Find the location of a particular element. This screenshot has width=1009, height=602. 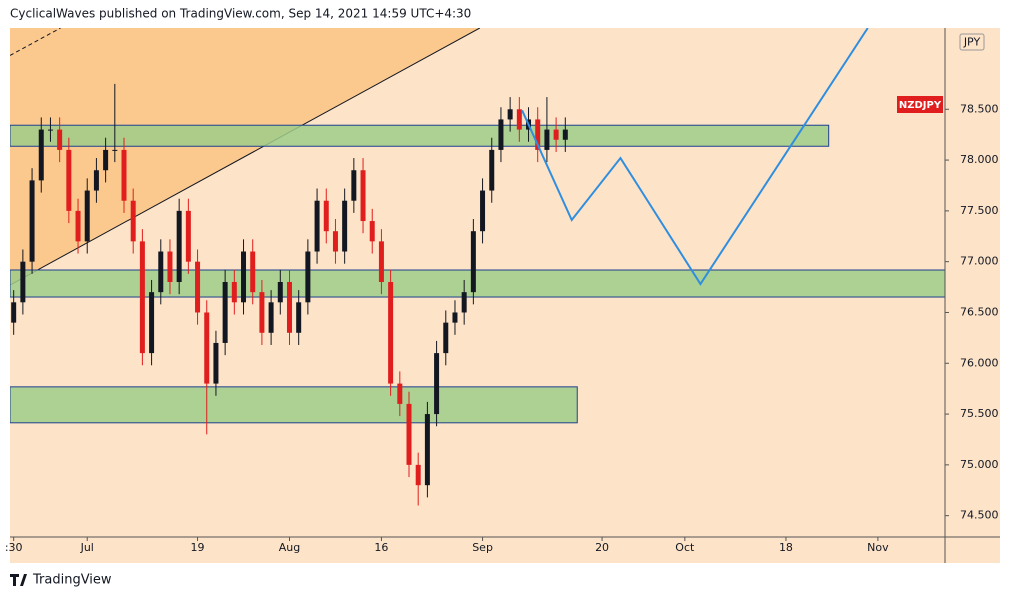

x-tick-label: :30 is located at coordinates (14, 547).